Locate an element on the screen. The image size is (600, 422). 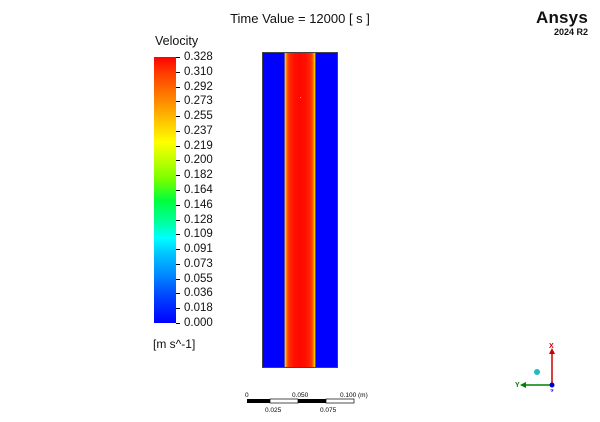
brand-version: 2024 R2 is located at coordinates (570, 32).